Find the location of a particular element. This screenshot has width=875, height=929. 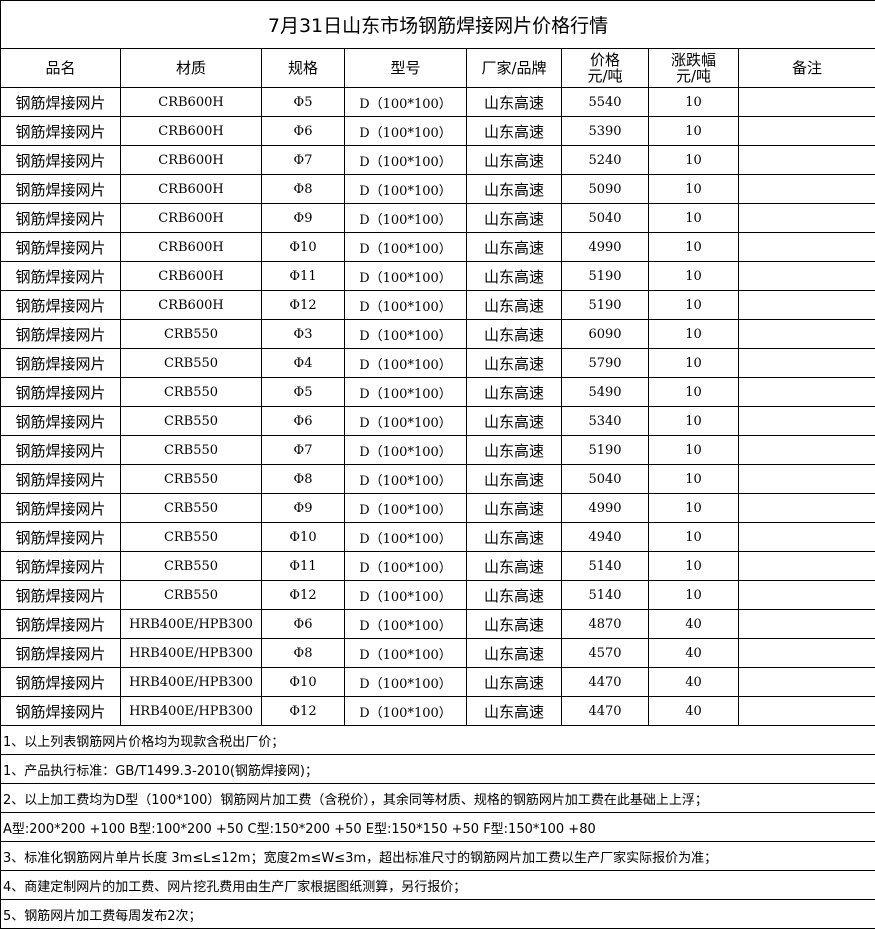

header-spec: 规格 is located at coordinates (303, 68).